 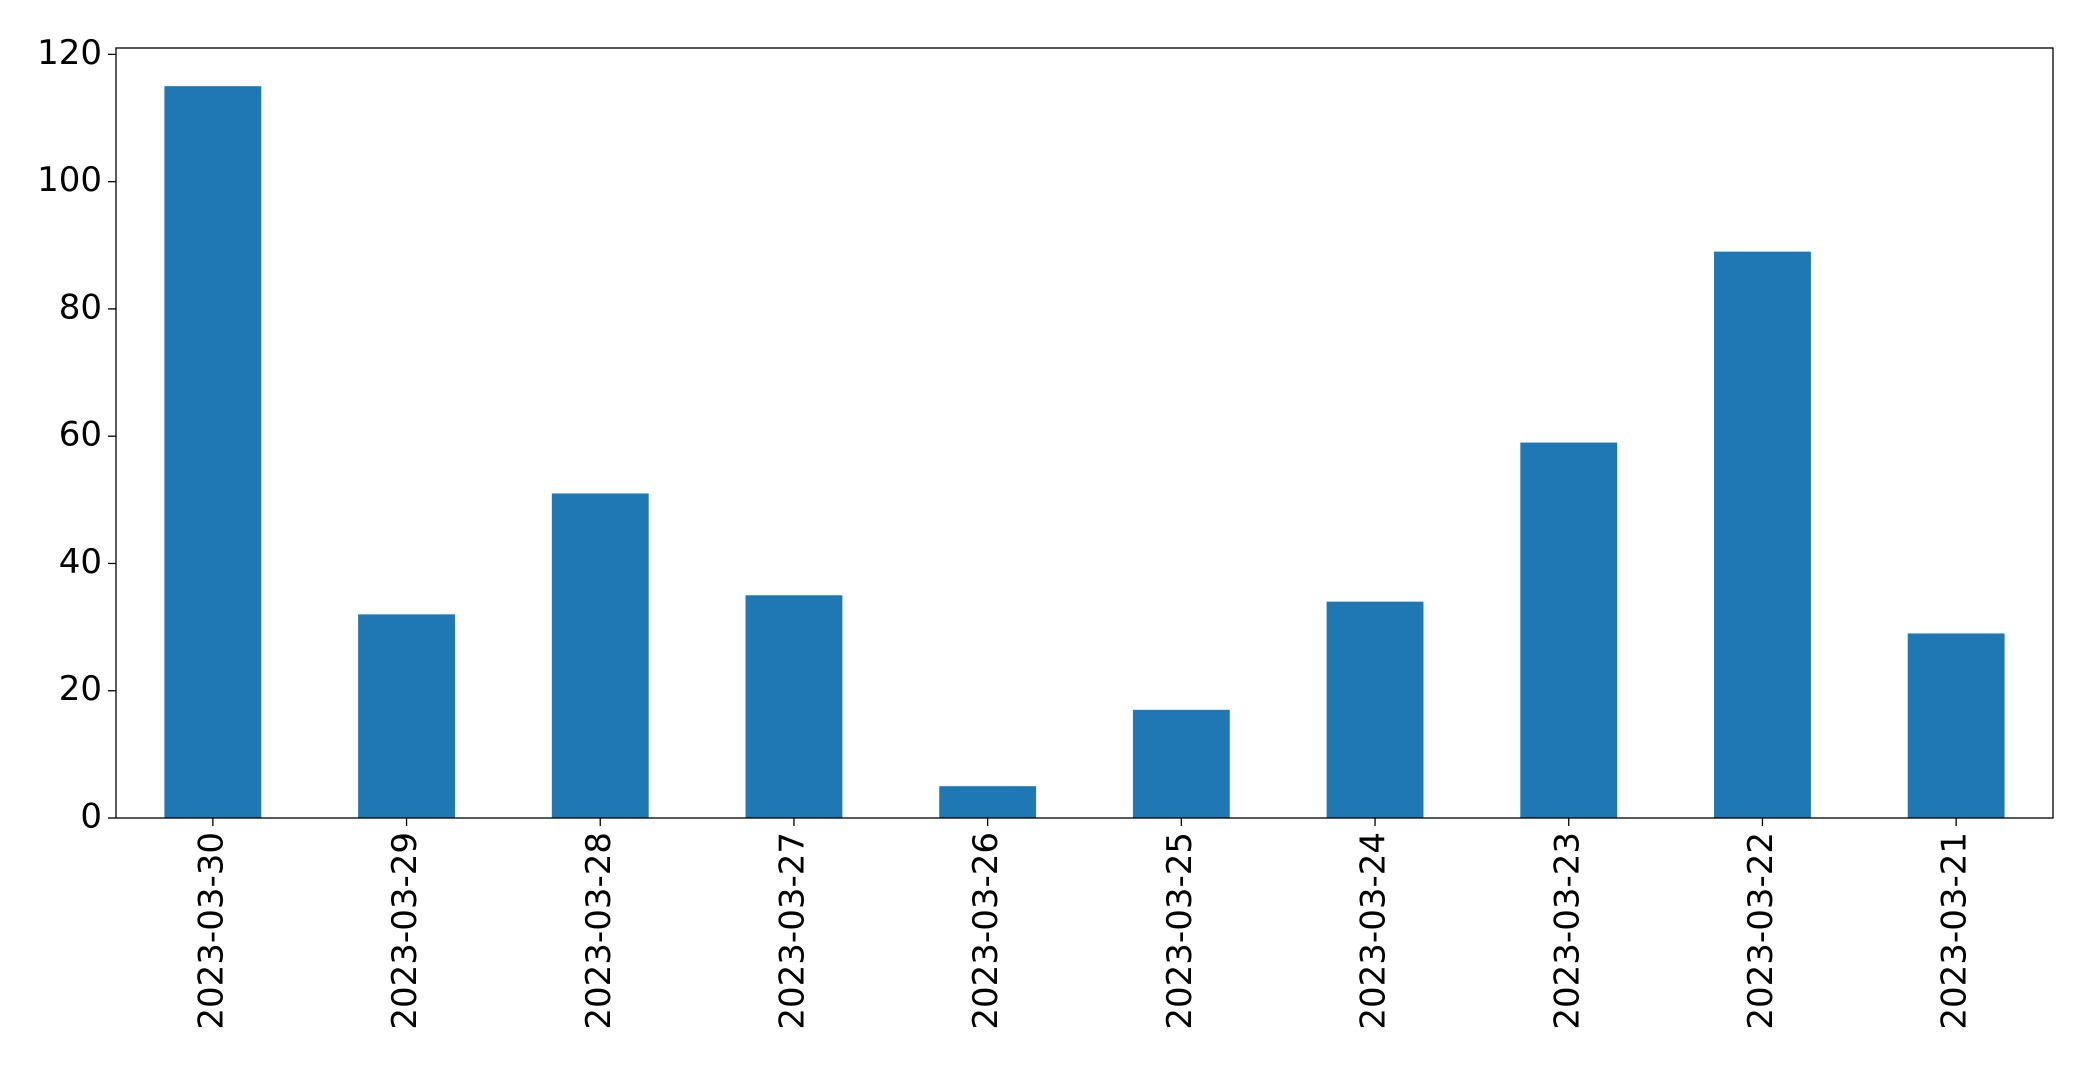 What do you see at coordinates (80, 562) in the screenshot?
I see `y-tick-label: 40` at bounding box center [80, 562].